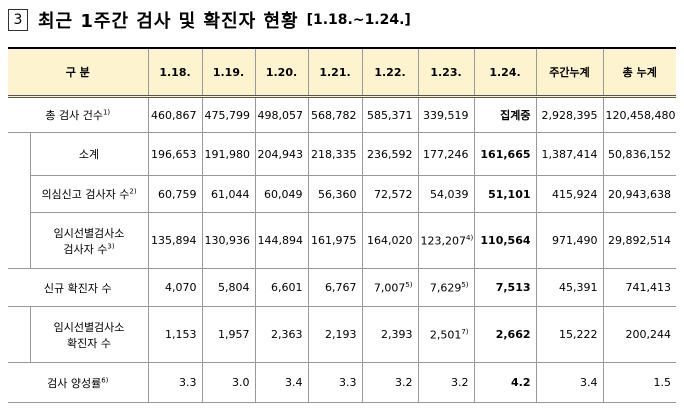 The width and height of the screenshot is (684, 410). I want to click on value-text: 161,975, so click(334, 240).